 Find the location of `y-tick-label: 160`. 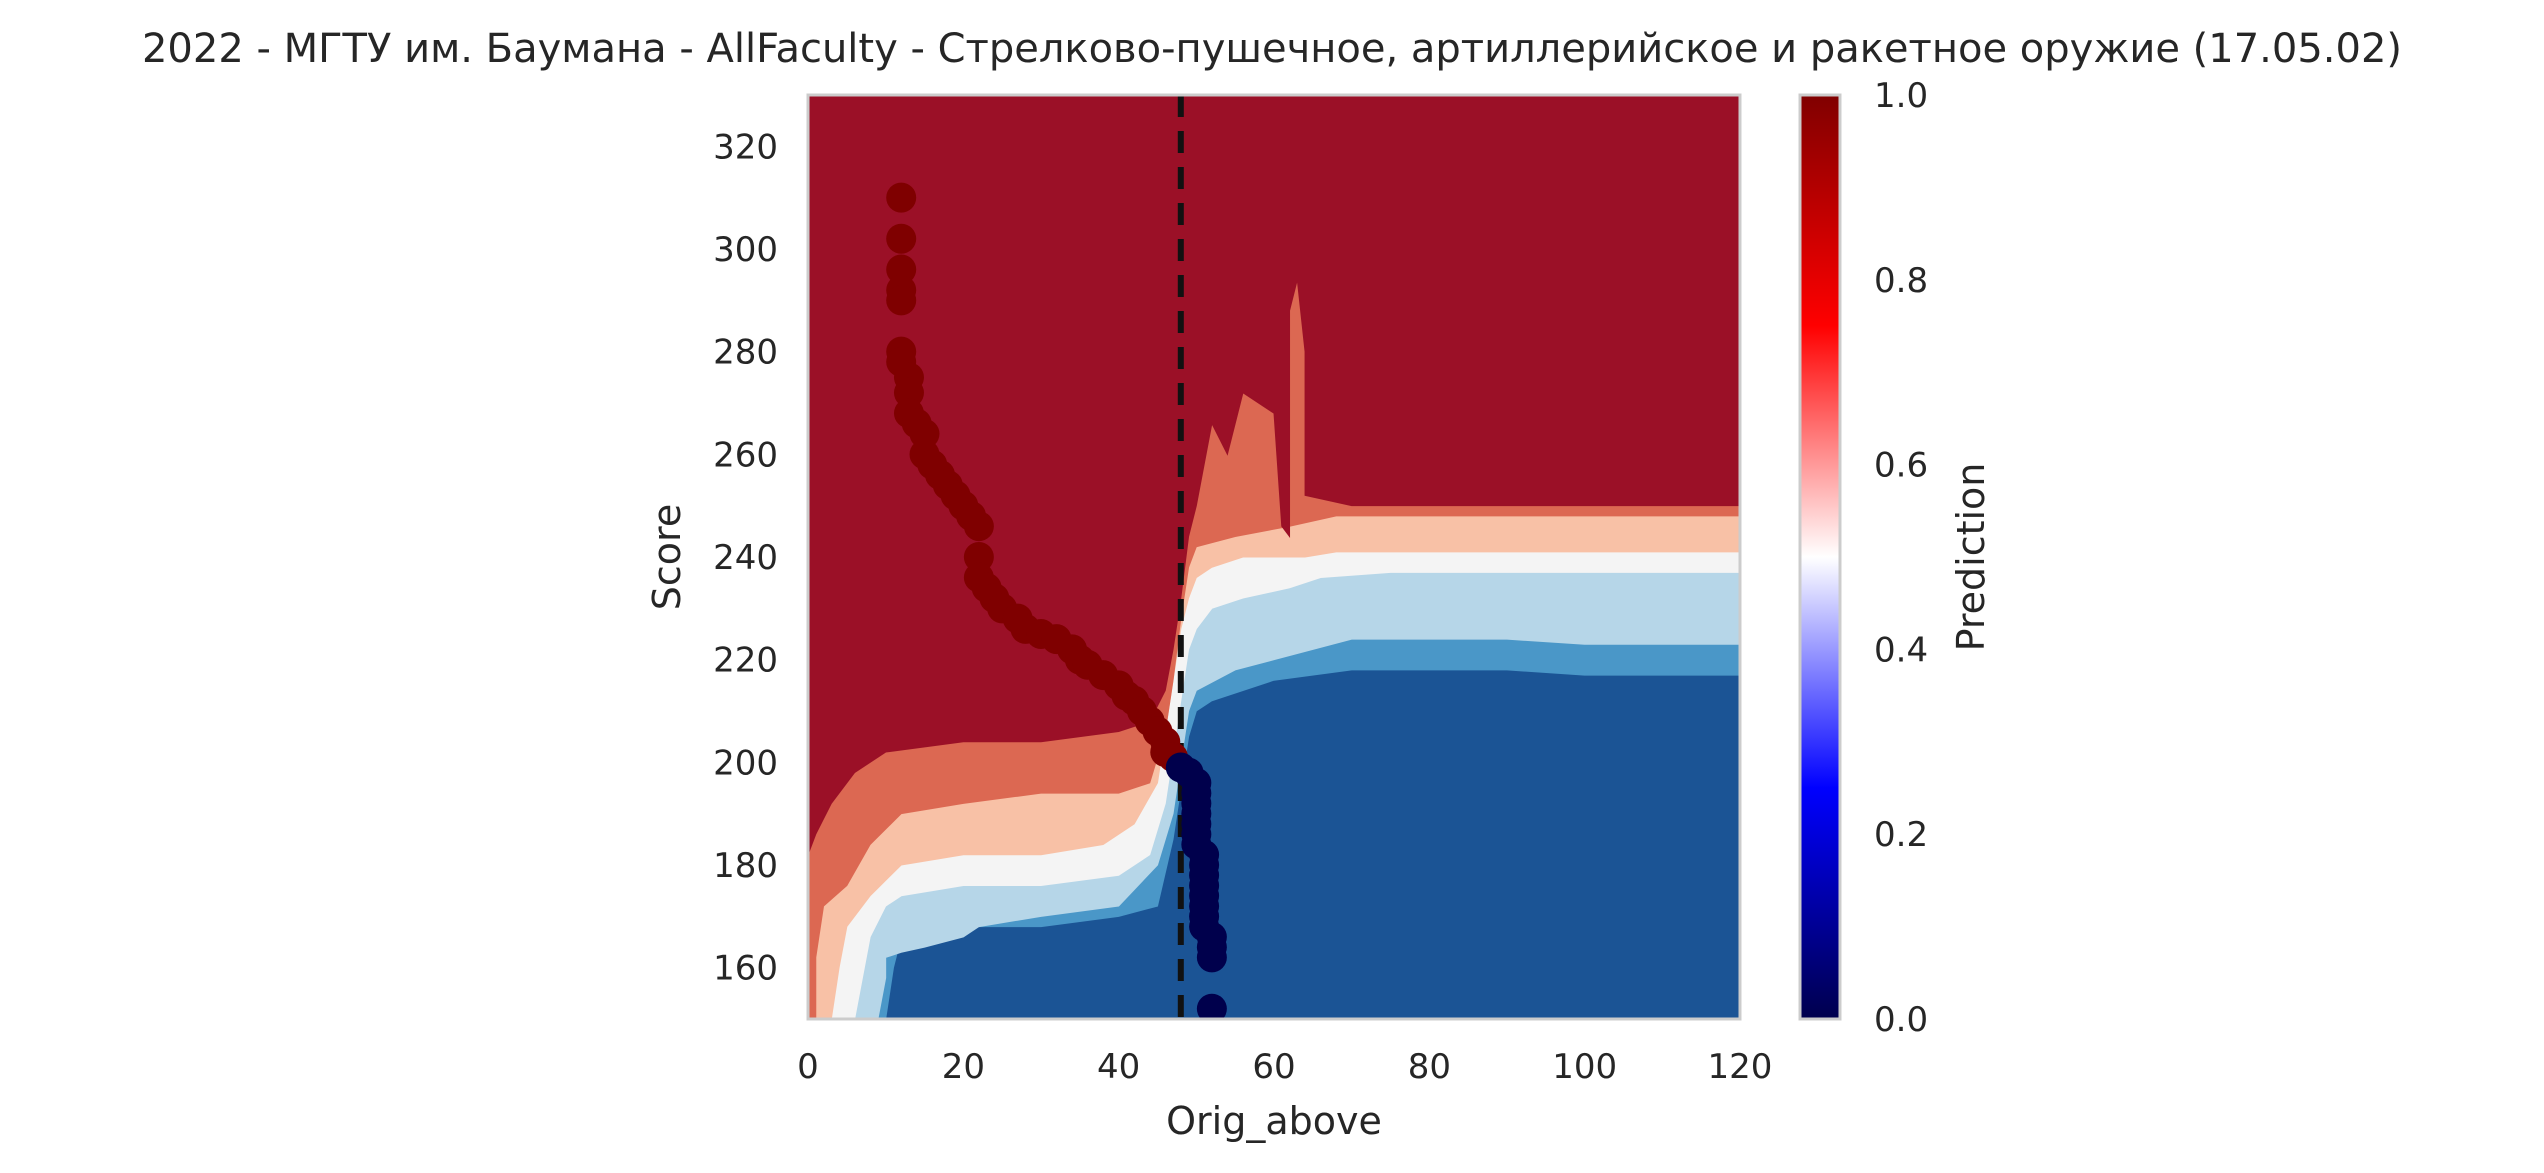

y-tick-label: 160 is located at coordinates (745, 969).